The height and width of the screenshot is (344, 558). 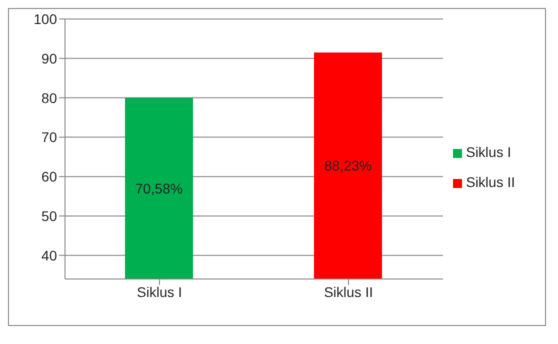 I want to click on legend-label: Siklus I, so click(x=489, y=152).